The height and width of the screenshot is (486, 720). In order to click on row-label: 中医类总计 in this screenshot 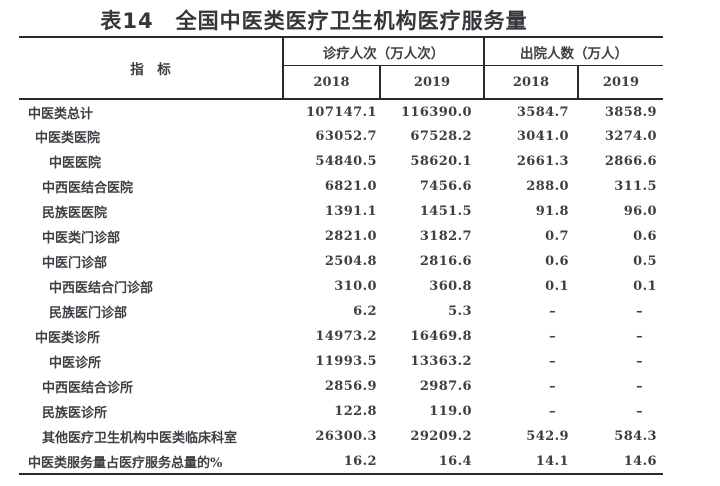, I will do `click(61, 114)`.